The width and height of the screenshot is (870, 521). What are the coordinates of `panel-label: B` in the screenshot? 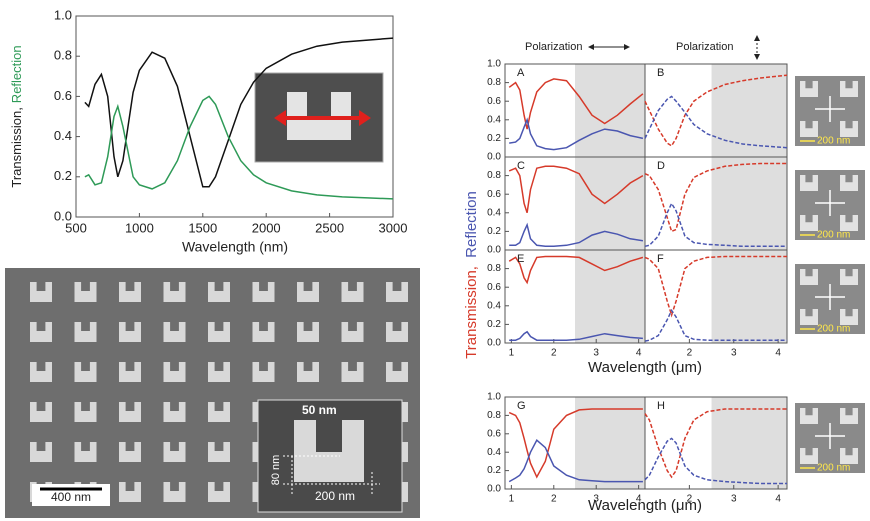 It's located at (660, 73).